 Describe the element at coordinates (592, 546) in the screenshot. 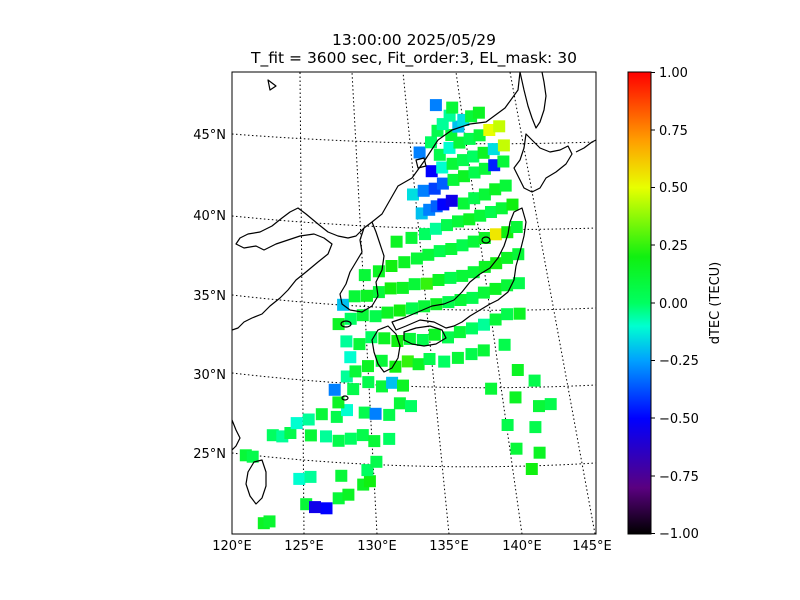

I see `lon-tick-label: 145°E` at that location.